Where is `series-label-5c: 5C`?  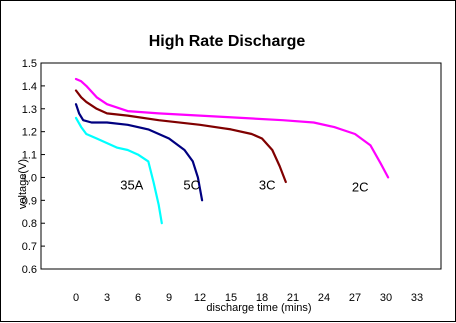
series-label-5c: 5C is located at coordinates (191, 184).